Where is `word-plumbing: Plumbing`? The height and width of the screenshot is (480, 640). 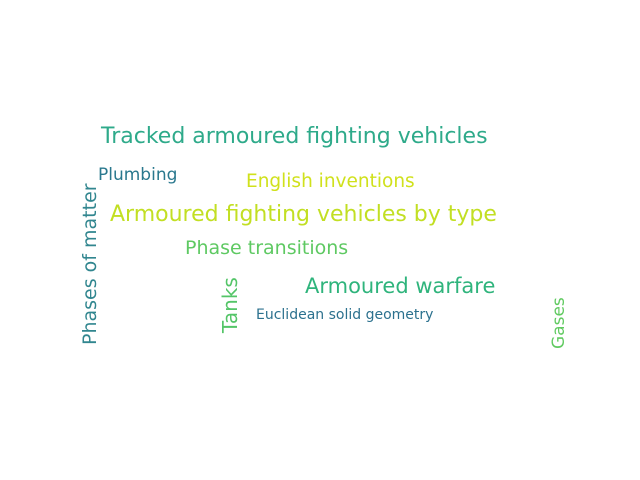 word-plumbing: Plumbing is located at coordinates (138, 175).